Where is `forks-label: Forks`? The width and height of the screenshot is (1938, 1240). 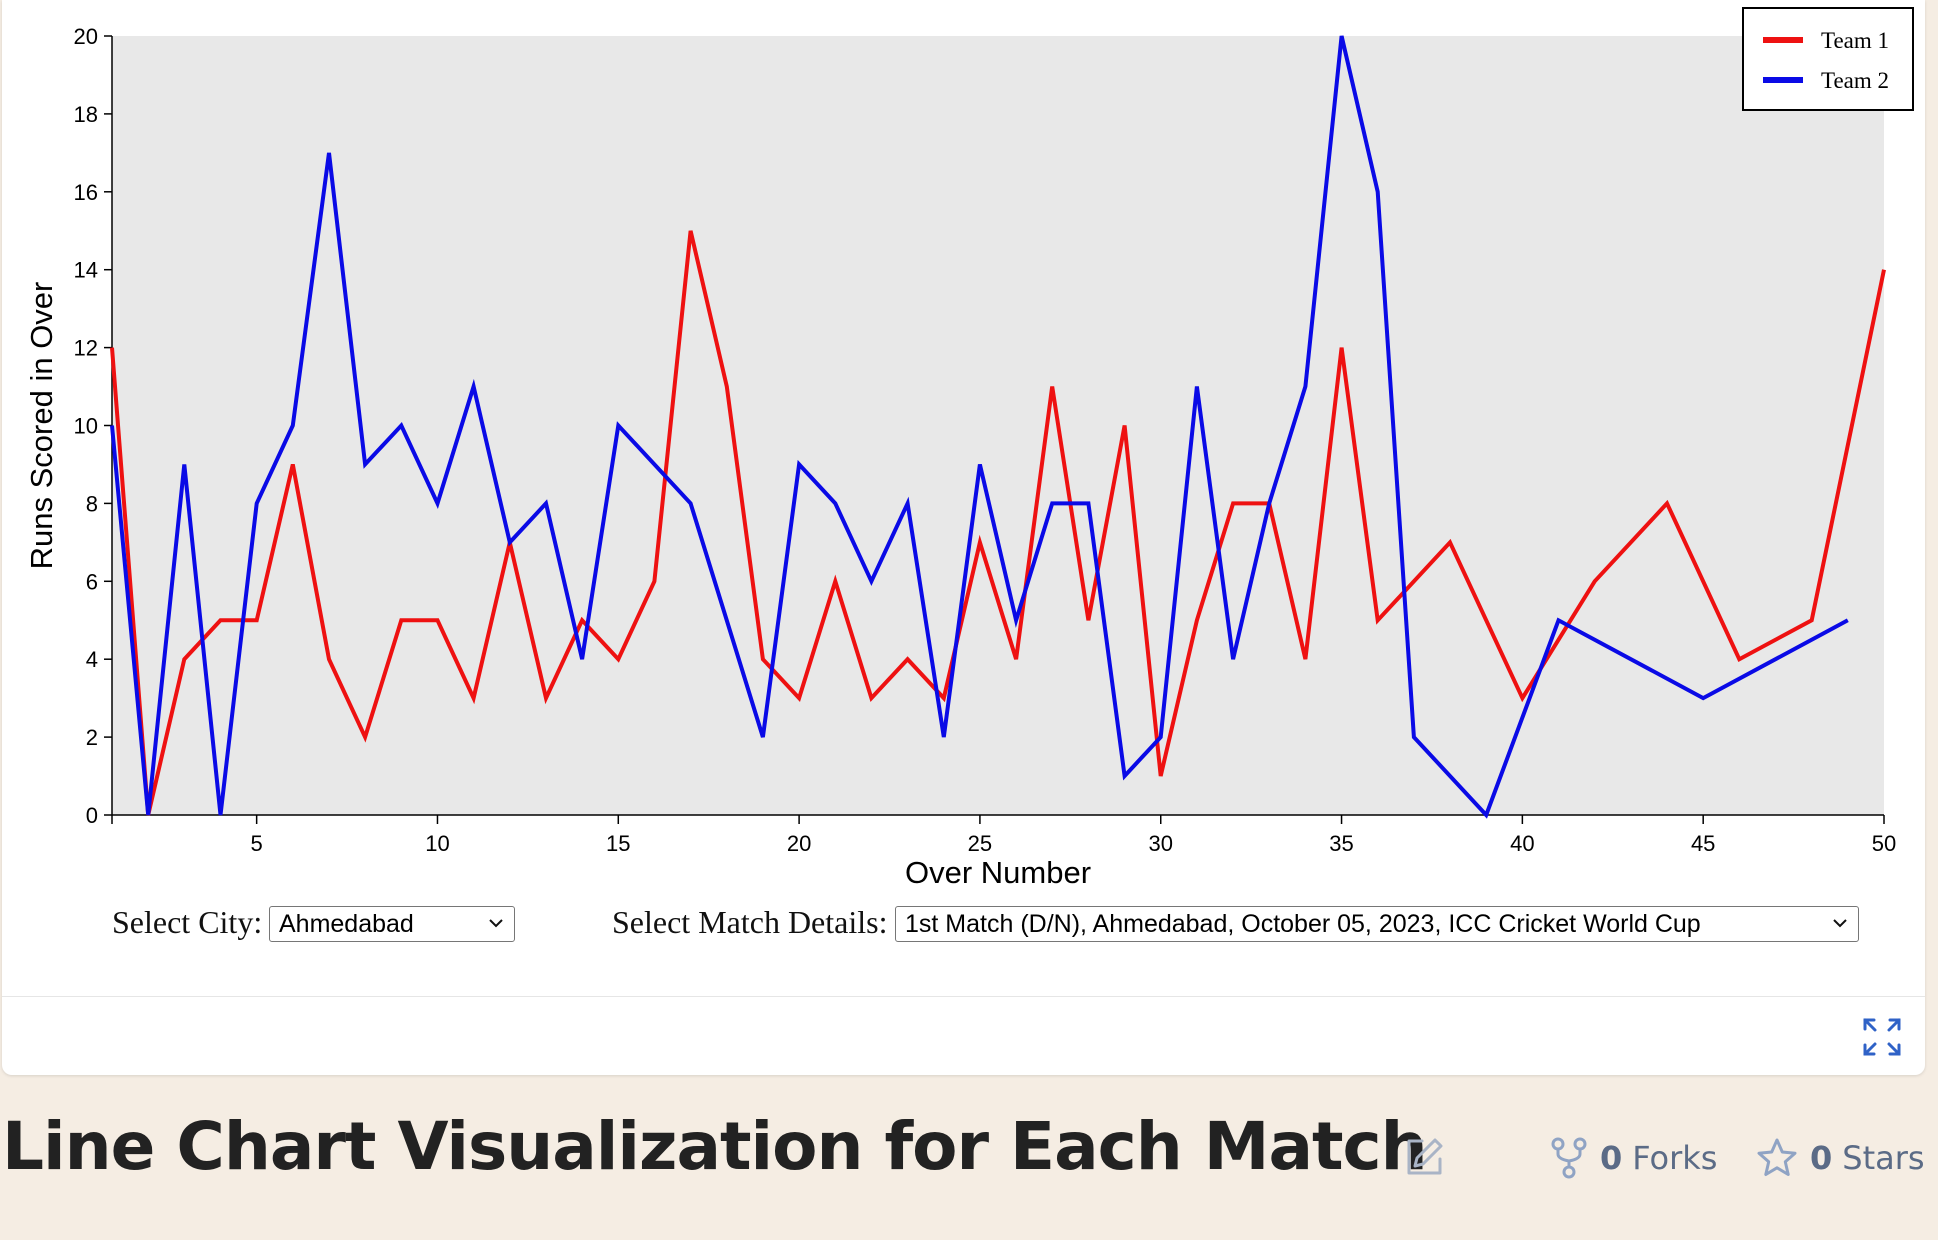 forks-label: Forks is located at coordinates (1675, 1158).